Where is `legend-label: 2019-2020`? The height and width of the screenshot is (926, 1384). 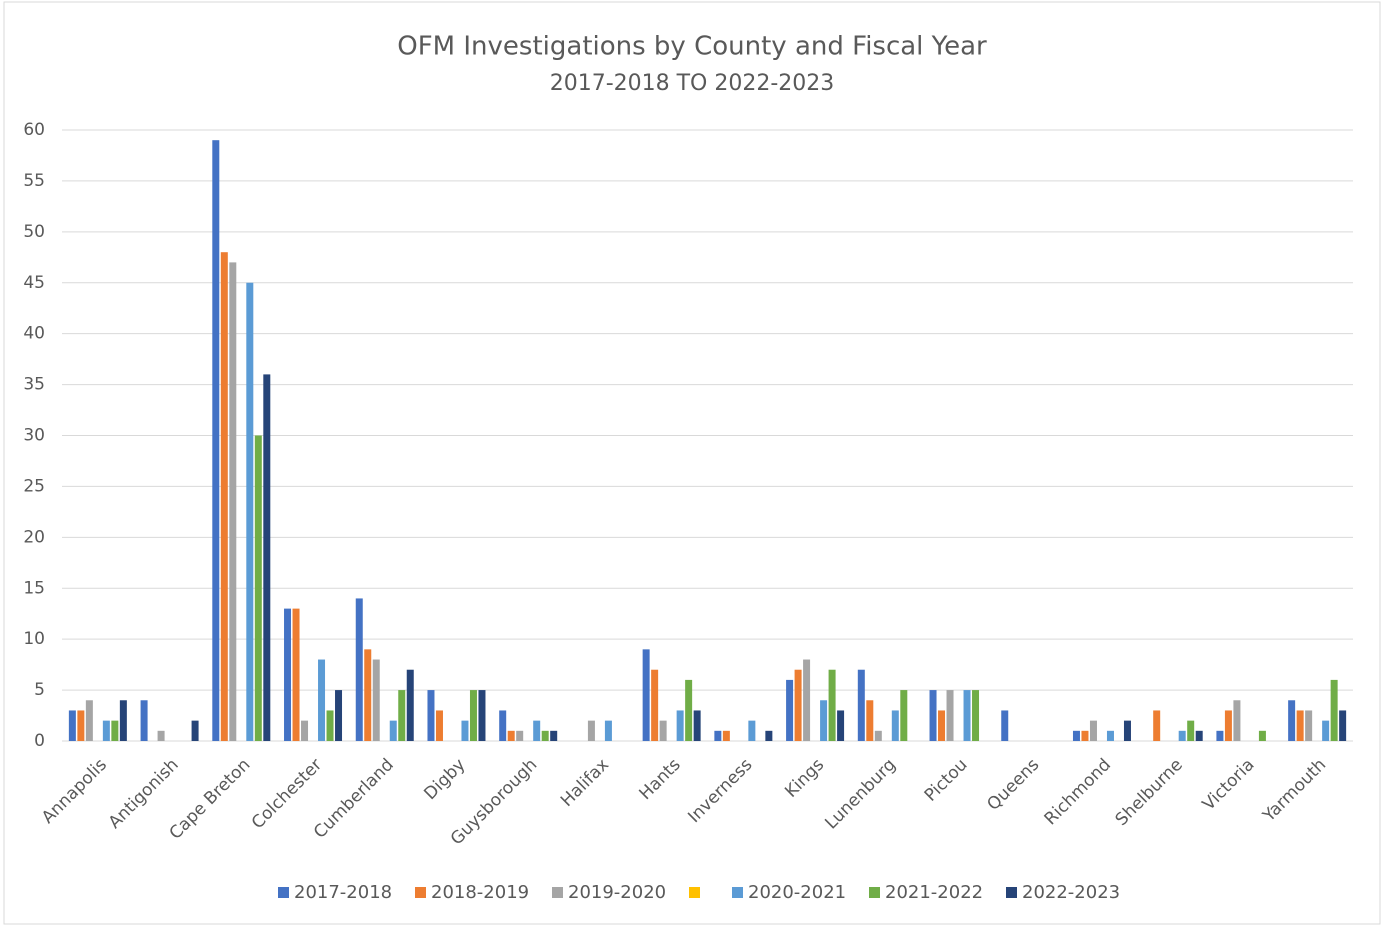
legend-label: 2019-2020 is located at coordinates (617, 892).